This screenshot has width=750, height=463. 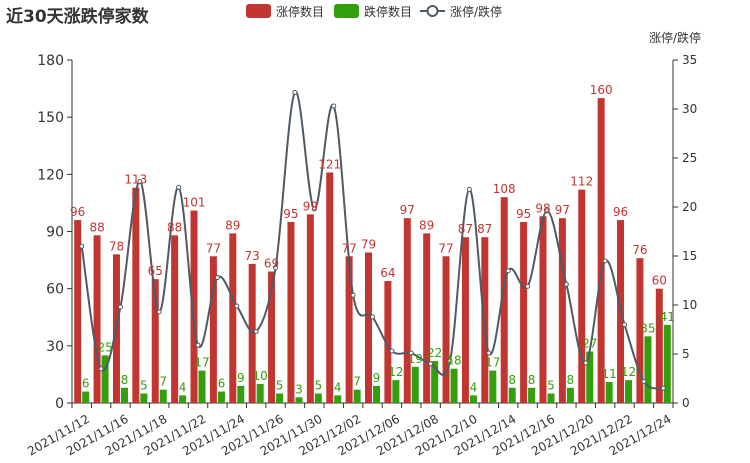 What do you see at coordinates (601, 90) in the screenshot?
I see `bar-up-limit-label: 160` at bounding box center [601, 90].